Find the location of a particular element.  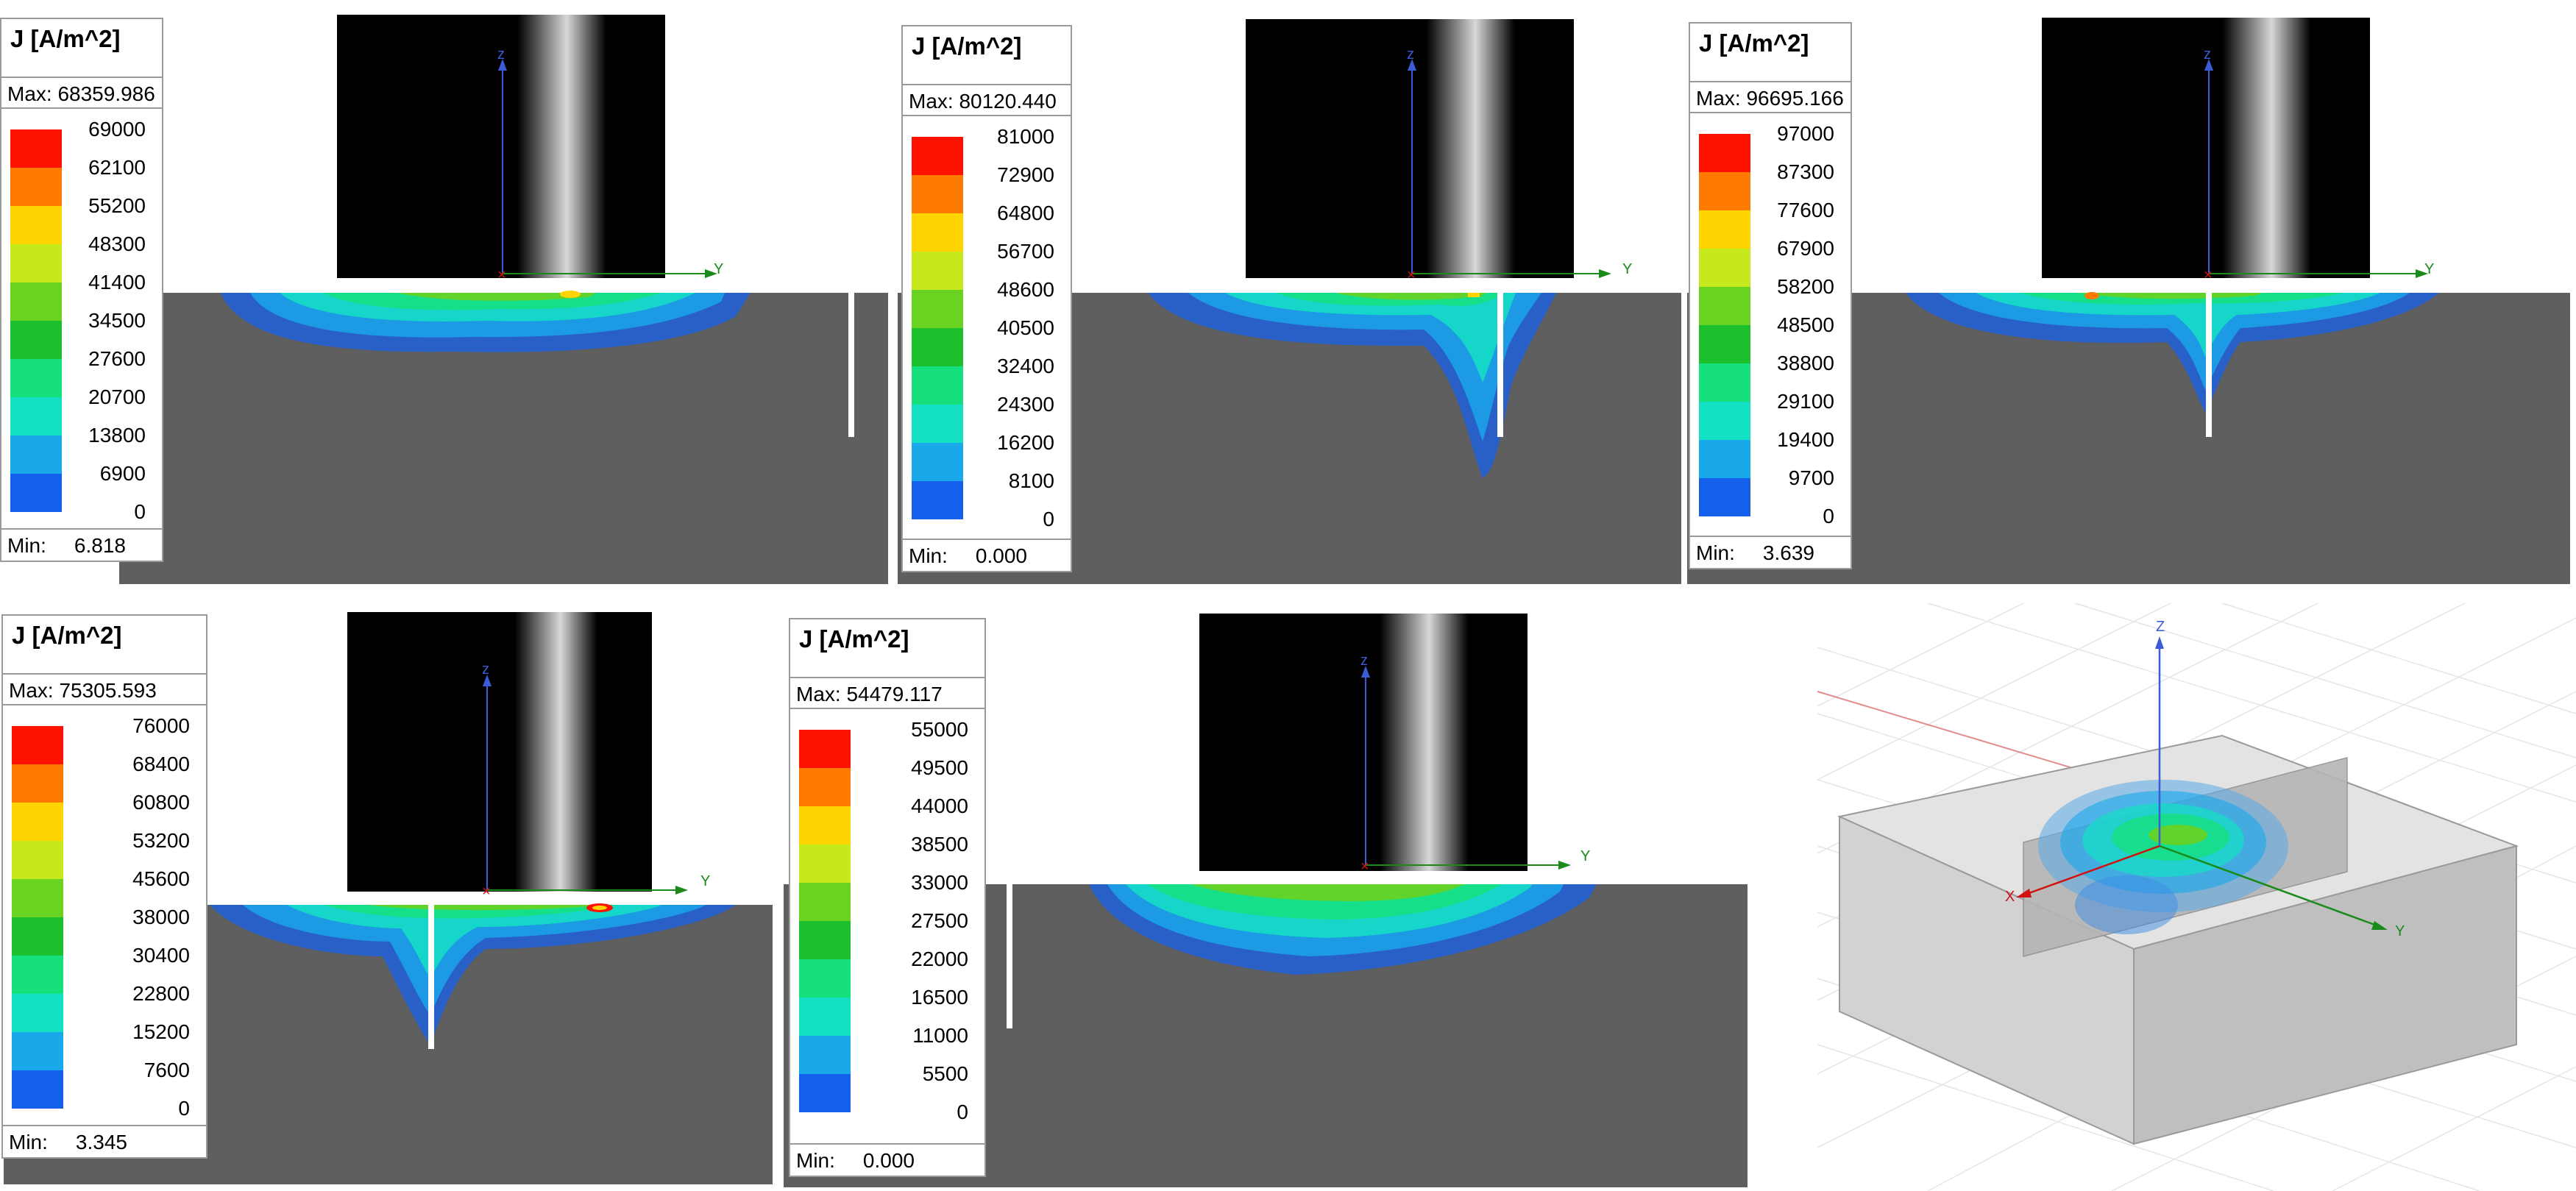

legend-tick-label: 55200 is located at coordinates (117, 206).